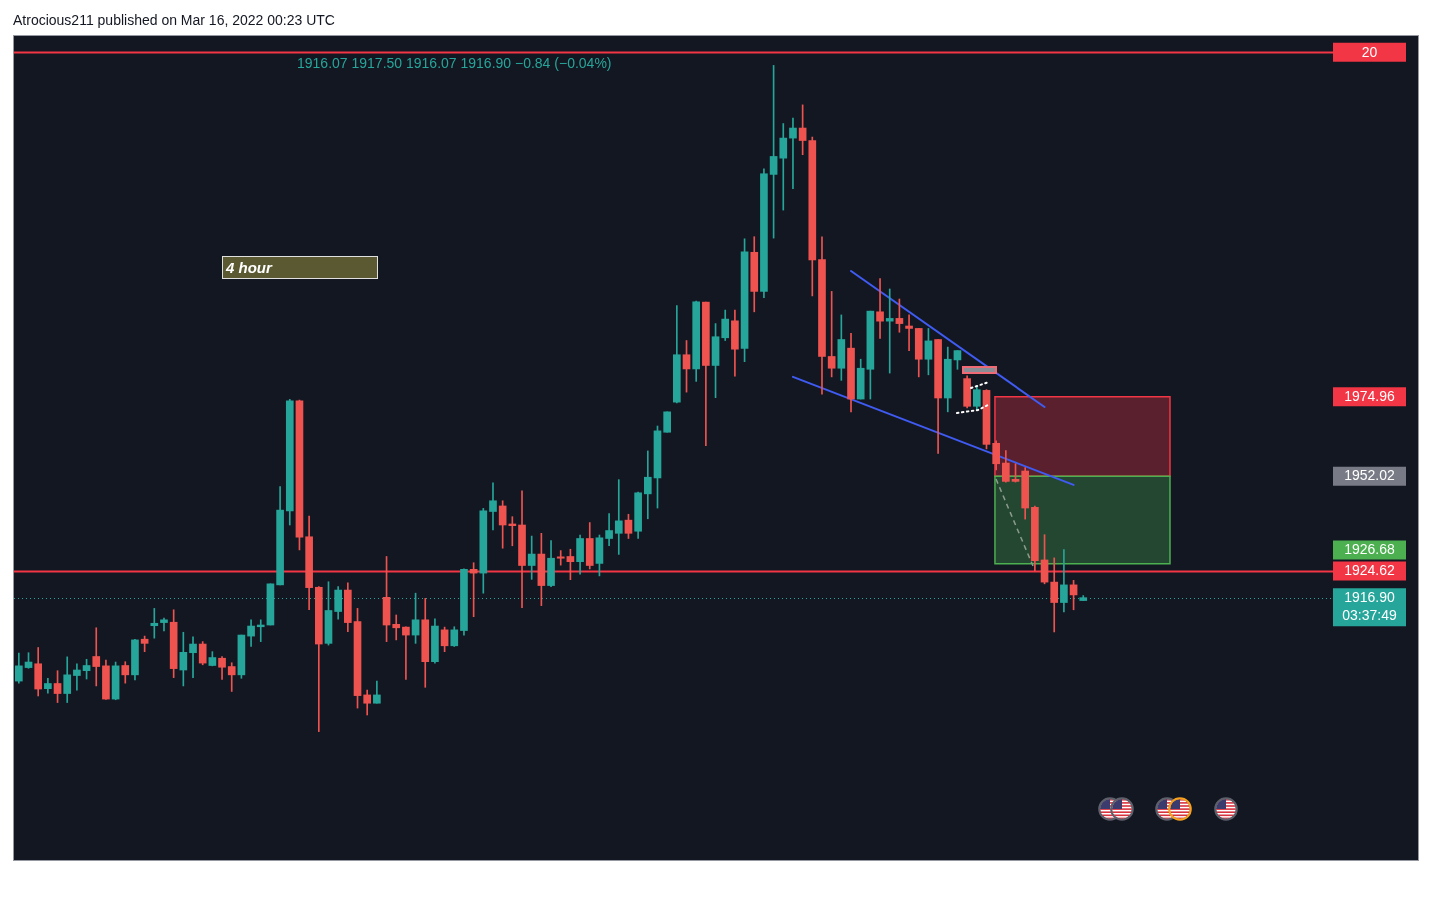 The height and width of the screenshot is (905, 1431). What do you see at coordinates (1369, 51) in the screenshot?
I see `text: 20` at bounding box center [1369, 51].